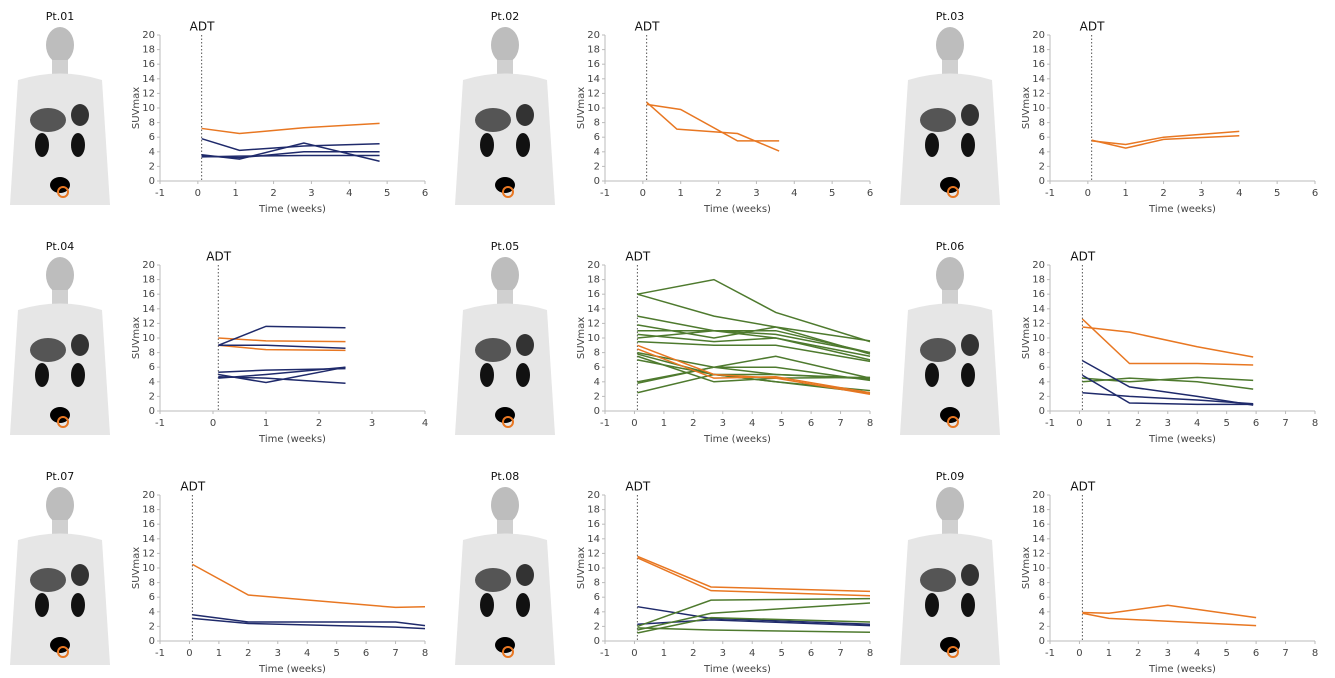 This screenshot has height=678, width=1335. What do you see at coordinates (1226, 423) in the screenshot?
I see `x-tick-label: 5` at bounding box center [1226, 423].